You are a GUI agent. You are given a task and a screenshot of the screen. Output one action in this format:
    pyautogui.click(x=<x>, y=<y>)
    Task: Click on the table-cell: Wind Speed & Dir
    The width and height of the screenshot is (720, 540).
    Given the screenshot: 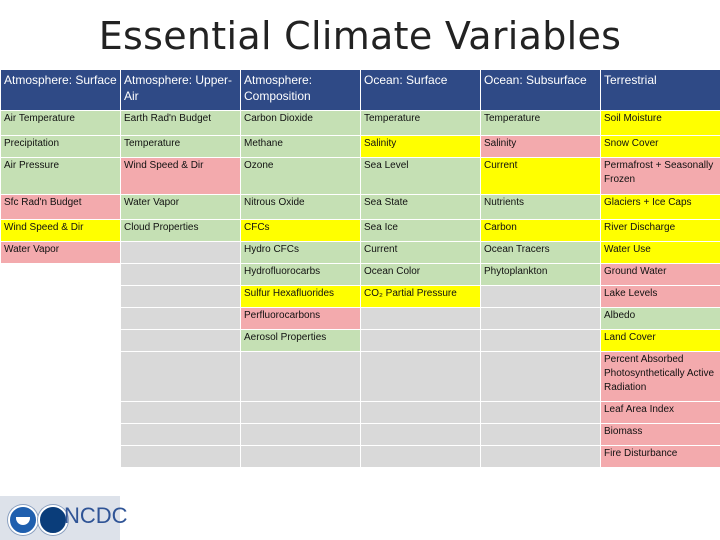 What is the action you would take?
    pyautogui.click(x=60, y=230)
    